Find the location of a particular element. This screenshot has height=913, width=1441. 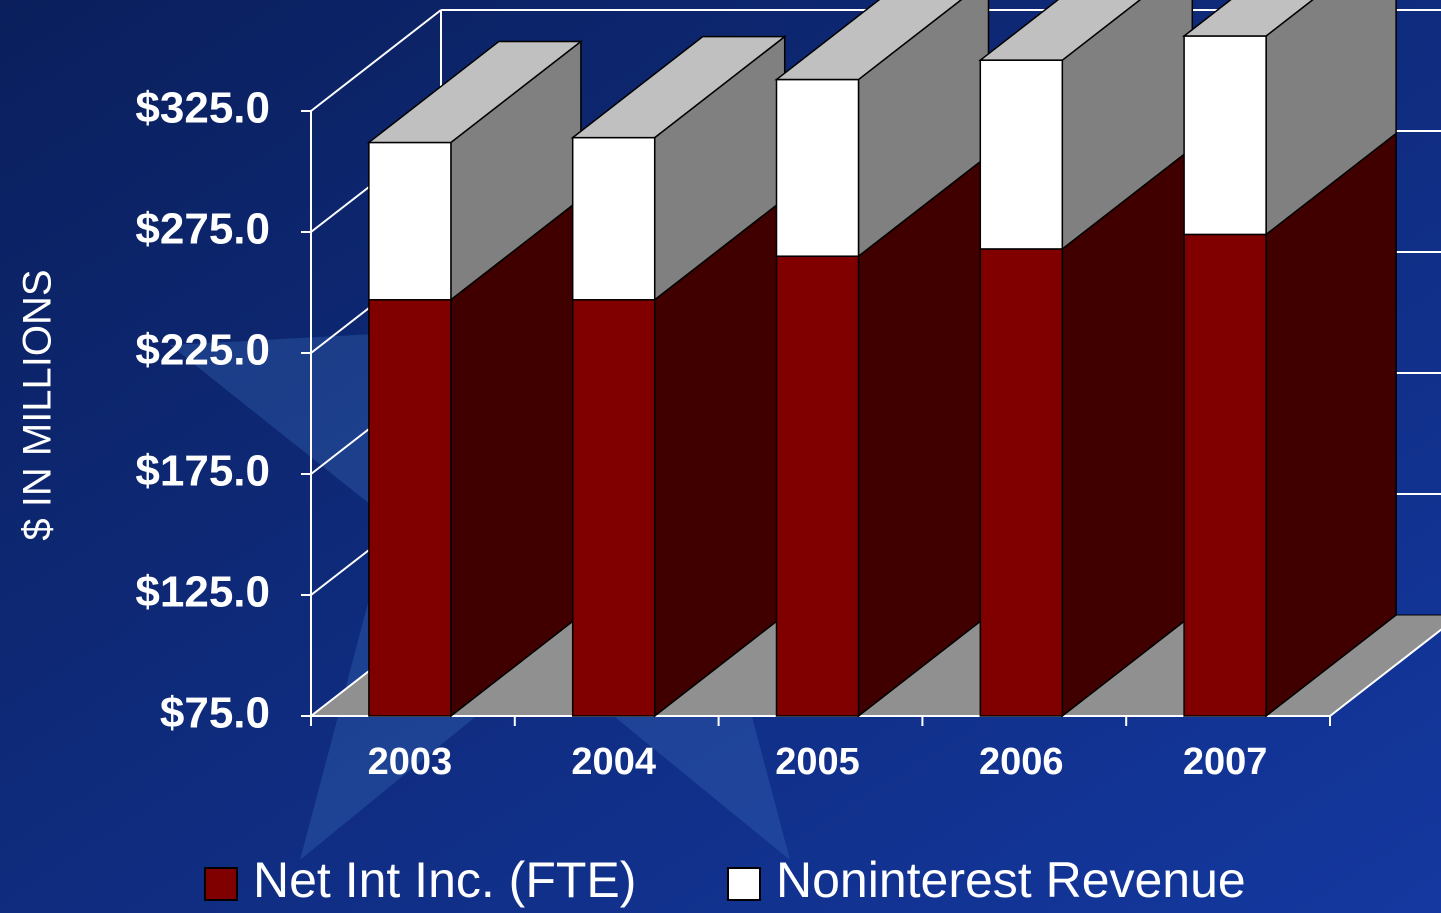

x-tick-label: 2005 is located at coordinates (817, 762).